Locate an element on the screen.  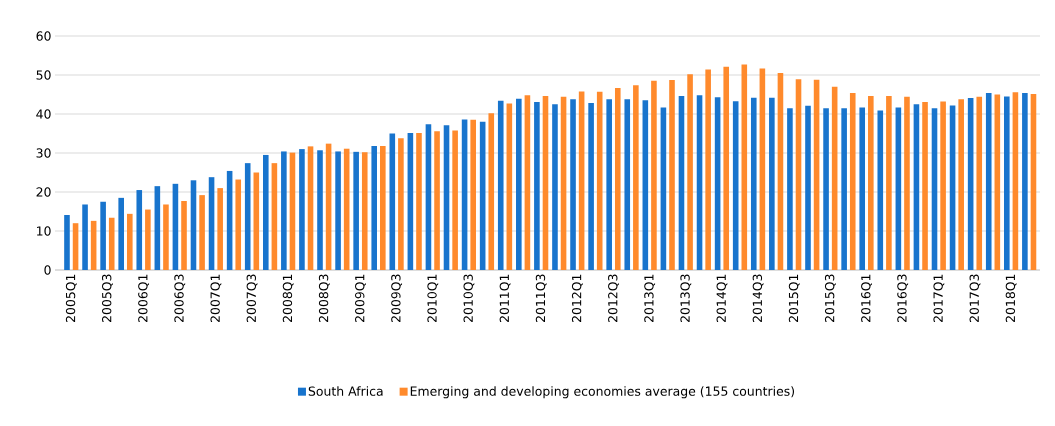
x-tick-label: 2016Q3 is located at coordinates (903, 298).